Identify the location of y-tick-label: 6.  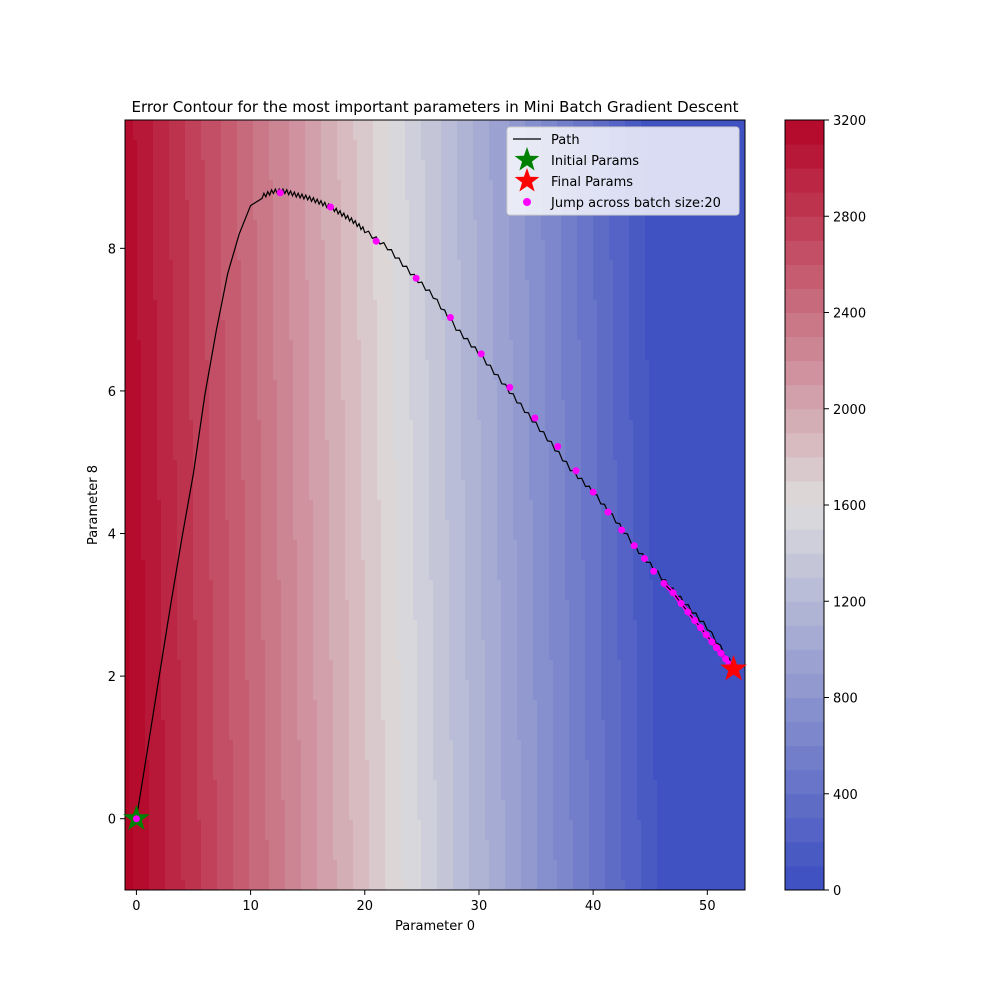
(112, 392).